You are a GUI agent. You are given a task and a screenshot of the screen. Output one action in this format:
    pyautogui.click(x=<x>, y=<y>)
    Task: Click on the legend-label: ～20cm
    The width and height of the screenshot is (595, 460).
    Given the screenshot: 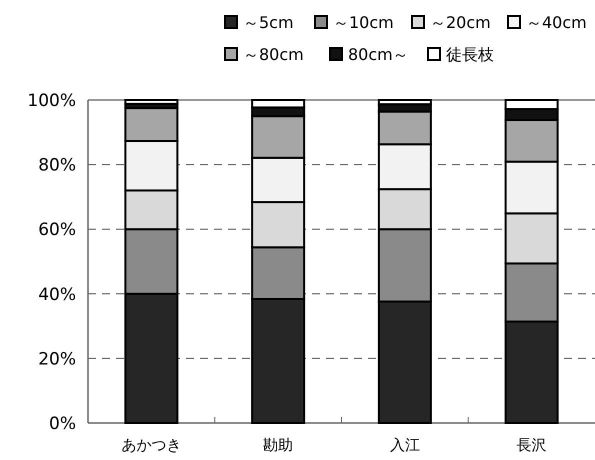 What is the action you would take?
    pyautogui.click(x=460, y=22)
    